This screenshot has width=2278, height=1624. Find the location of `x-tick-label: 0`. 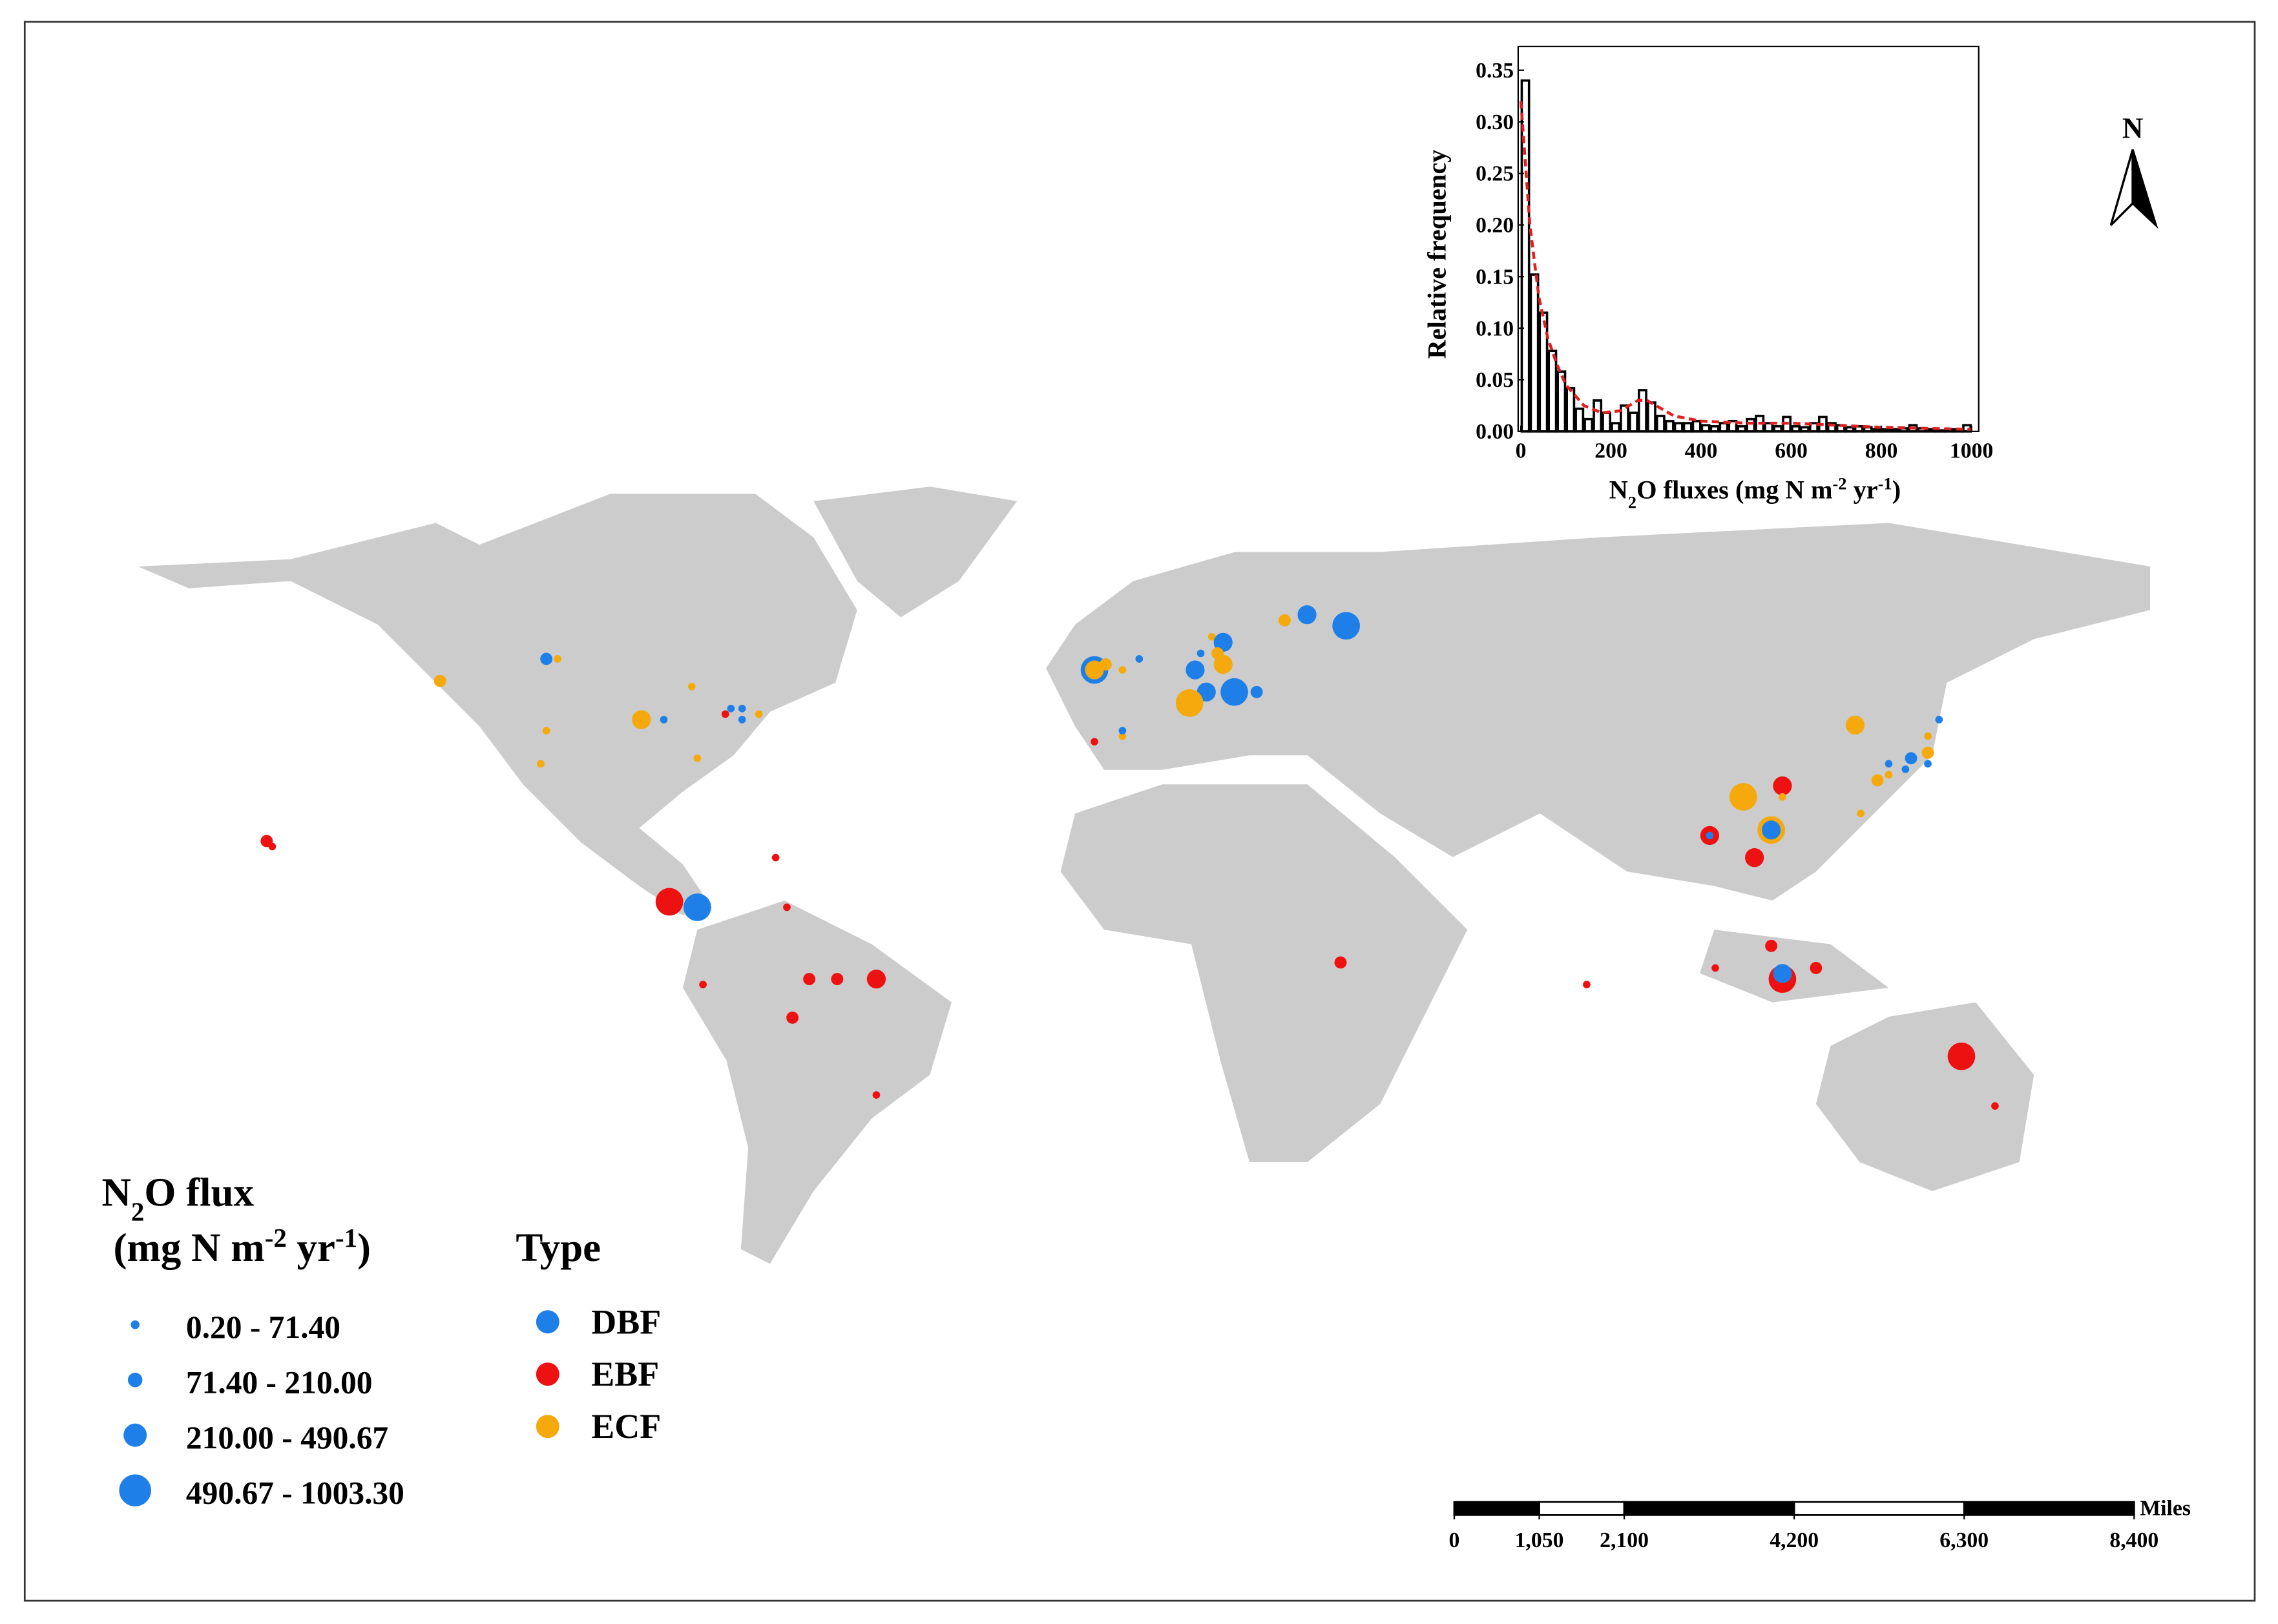

x-tick-label: 0 is located at coordinates (1521, 451).